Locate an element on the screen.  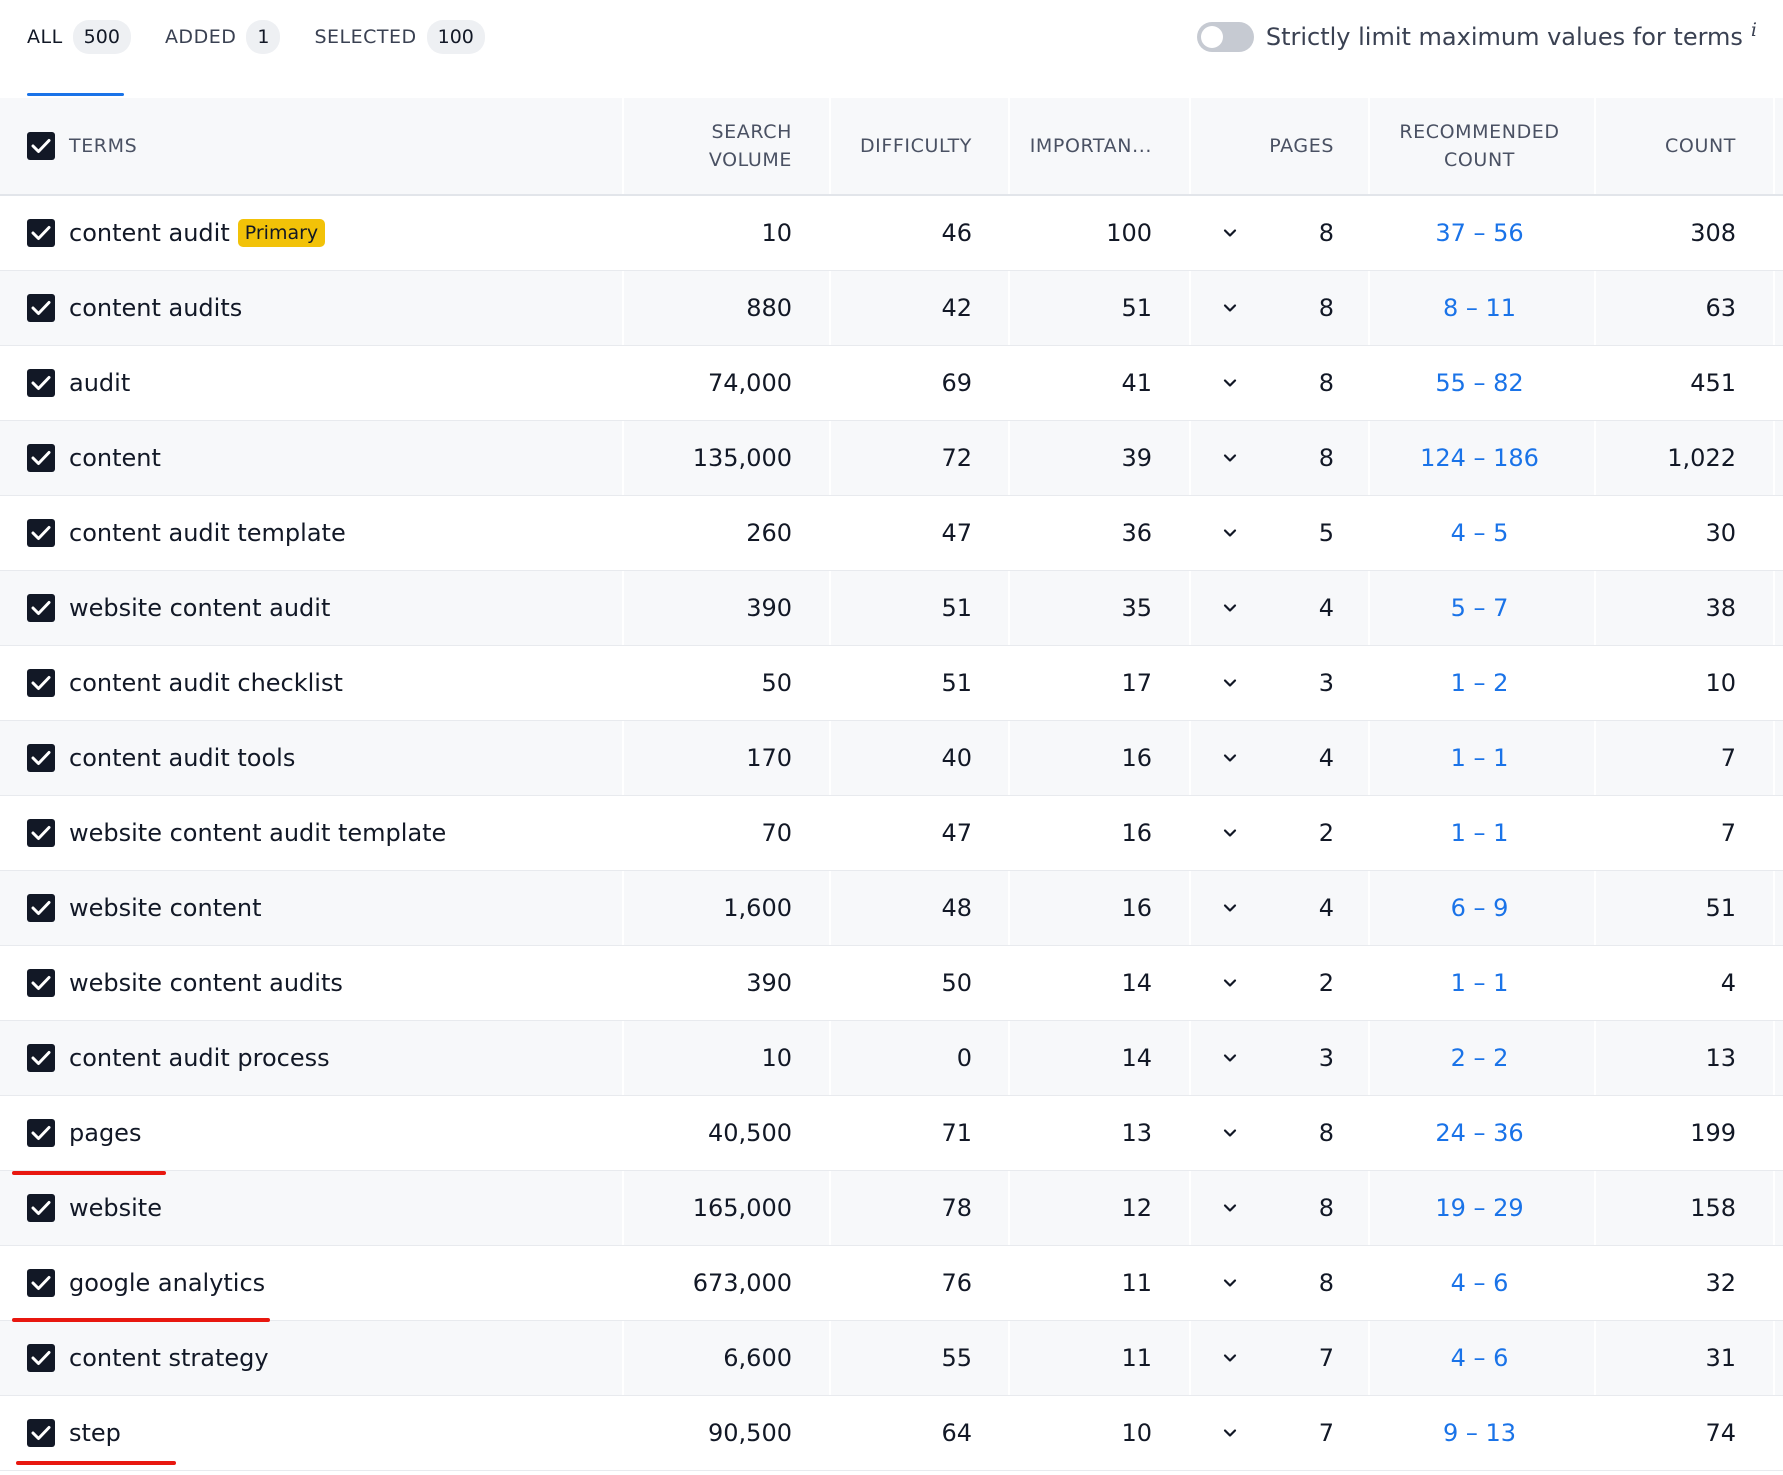
pages-cell: 3 is located at coordinates (1292, 1058).